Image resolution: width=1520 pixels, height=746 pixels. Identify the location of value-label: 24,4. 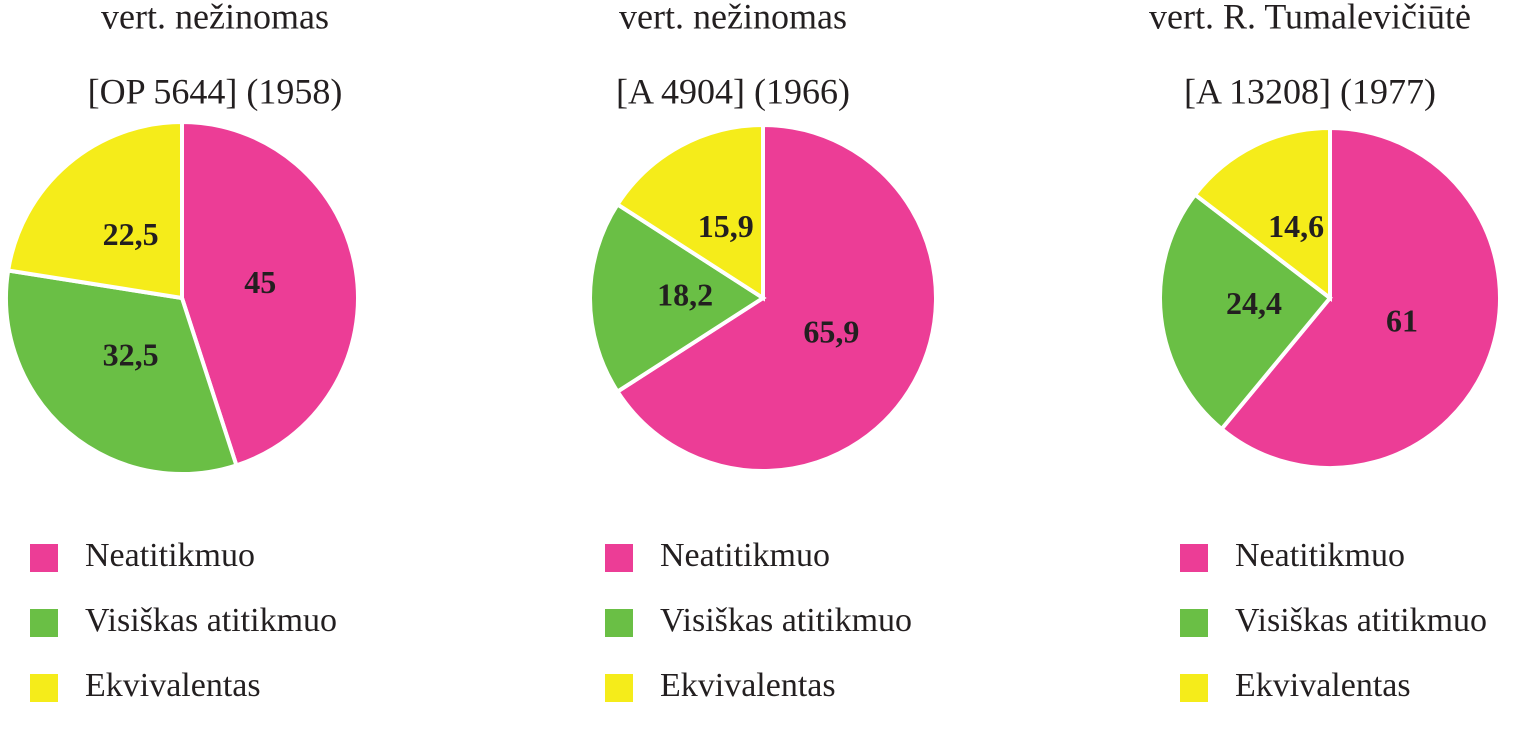
(1254, 303).